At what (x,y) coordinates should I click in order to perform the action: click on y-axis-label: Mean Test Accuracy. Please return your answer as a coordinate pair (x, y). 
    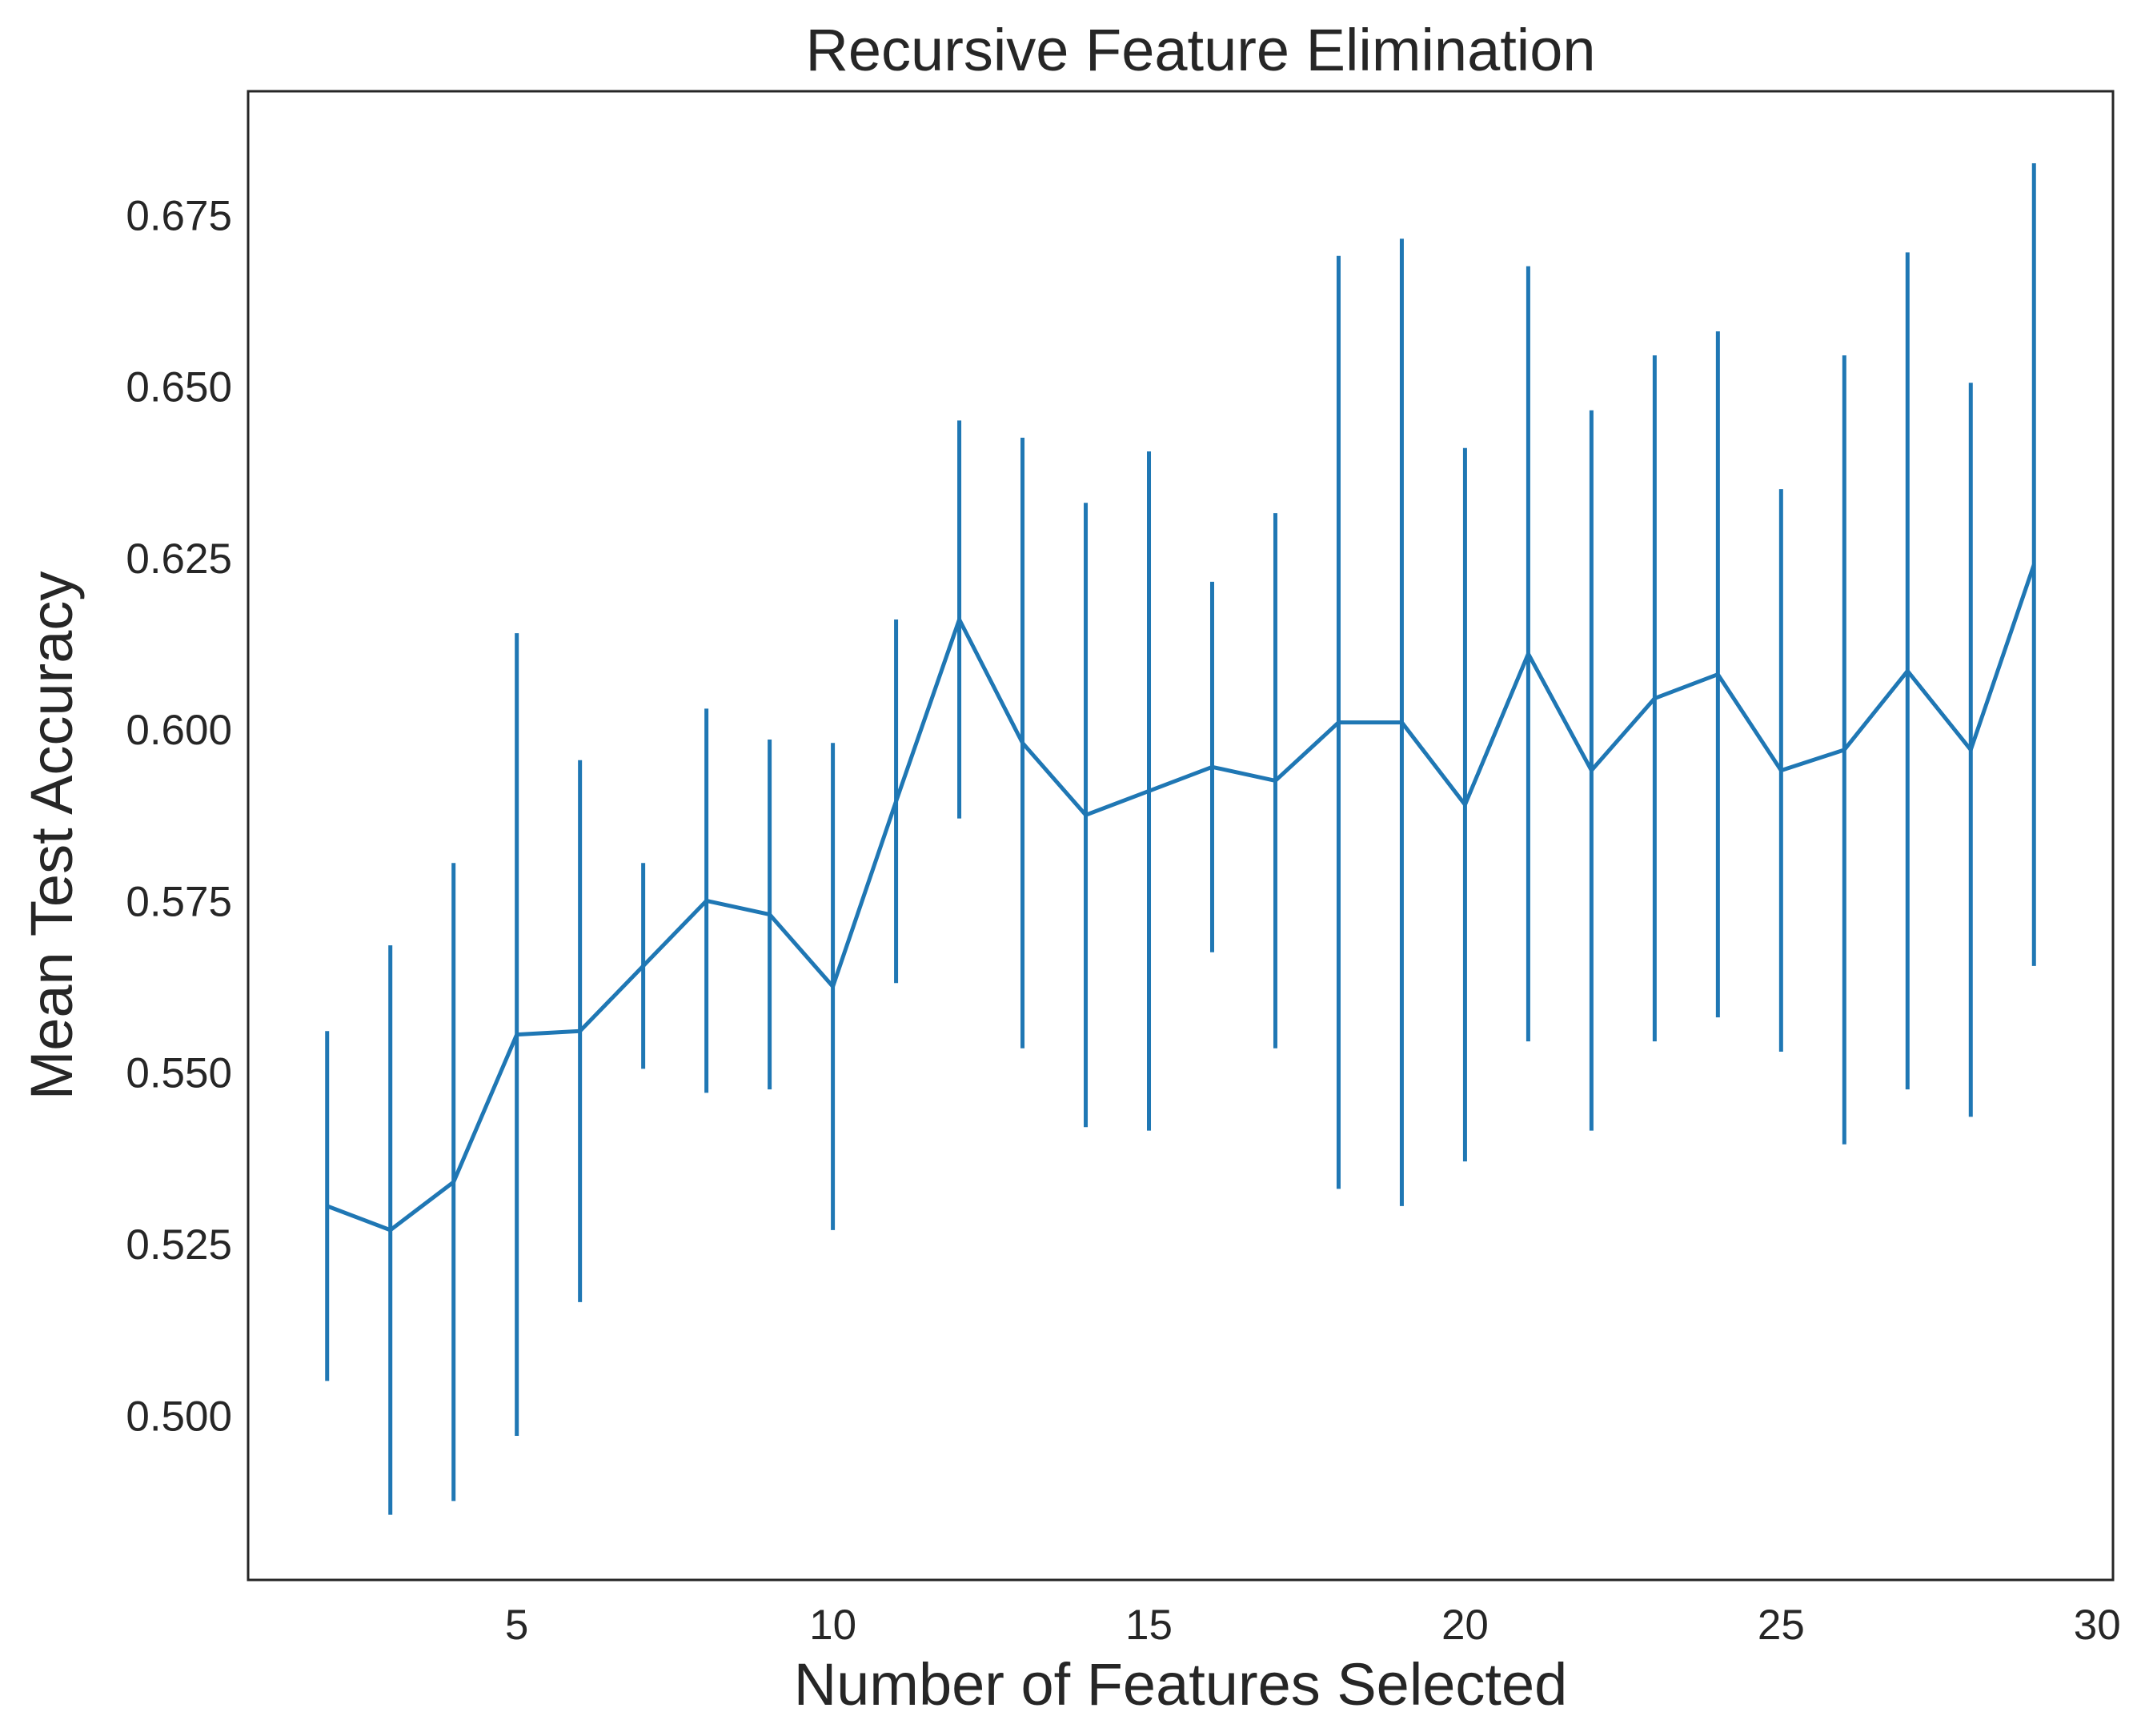
    Looking at the image, I should click on (51, 836).